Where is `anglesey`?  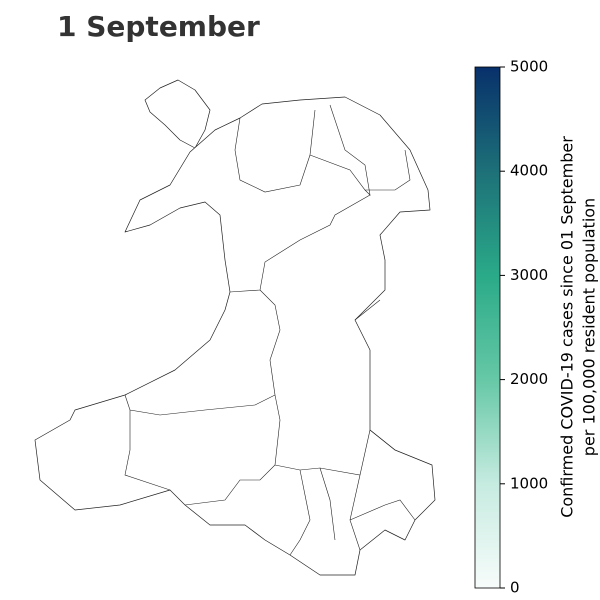 anglesey is located at coordinates (177, 114).